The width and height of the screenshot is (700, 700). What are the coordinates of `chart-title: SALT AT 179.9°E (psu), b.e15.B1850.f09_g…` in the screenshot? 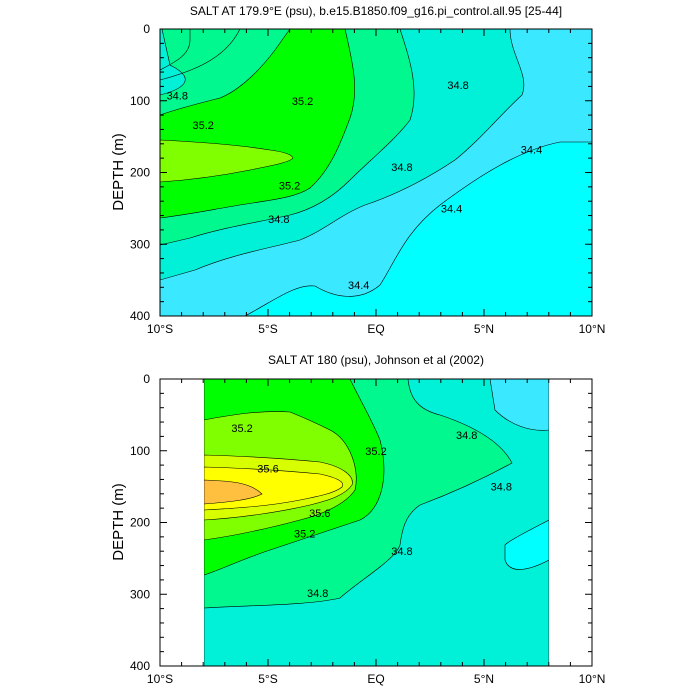 It's located at (376, 11).